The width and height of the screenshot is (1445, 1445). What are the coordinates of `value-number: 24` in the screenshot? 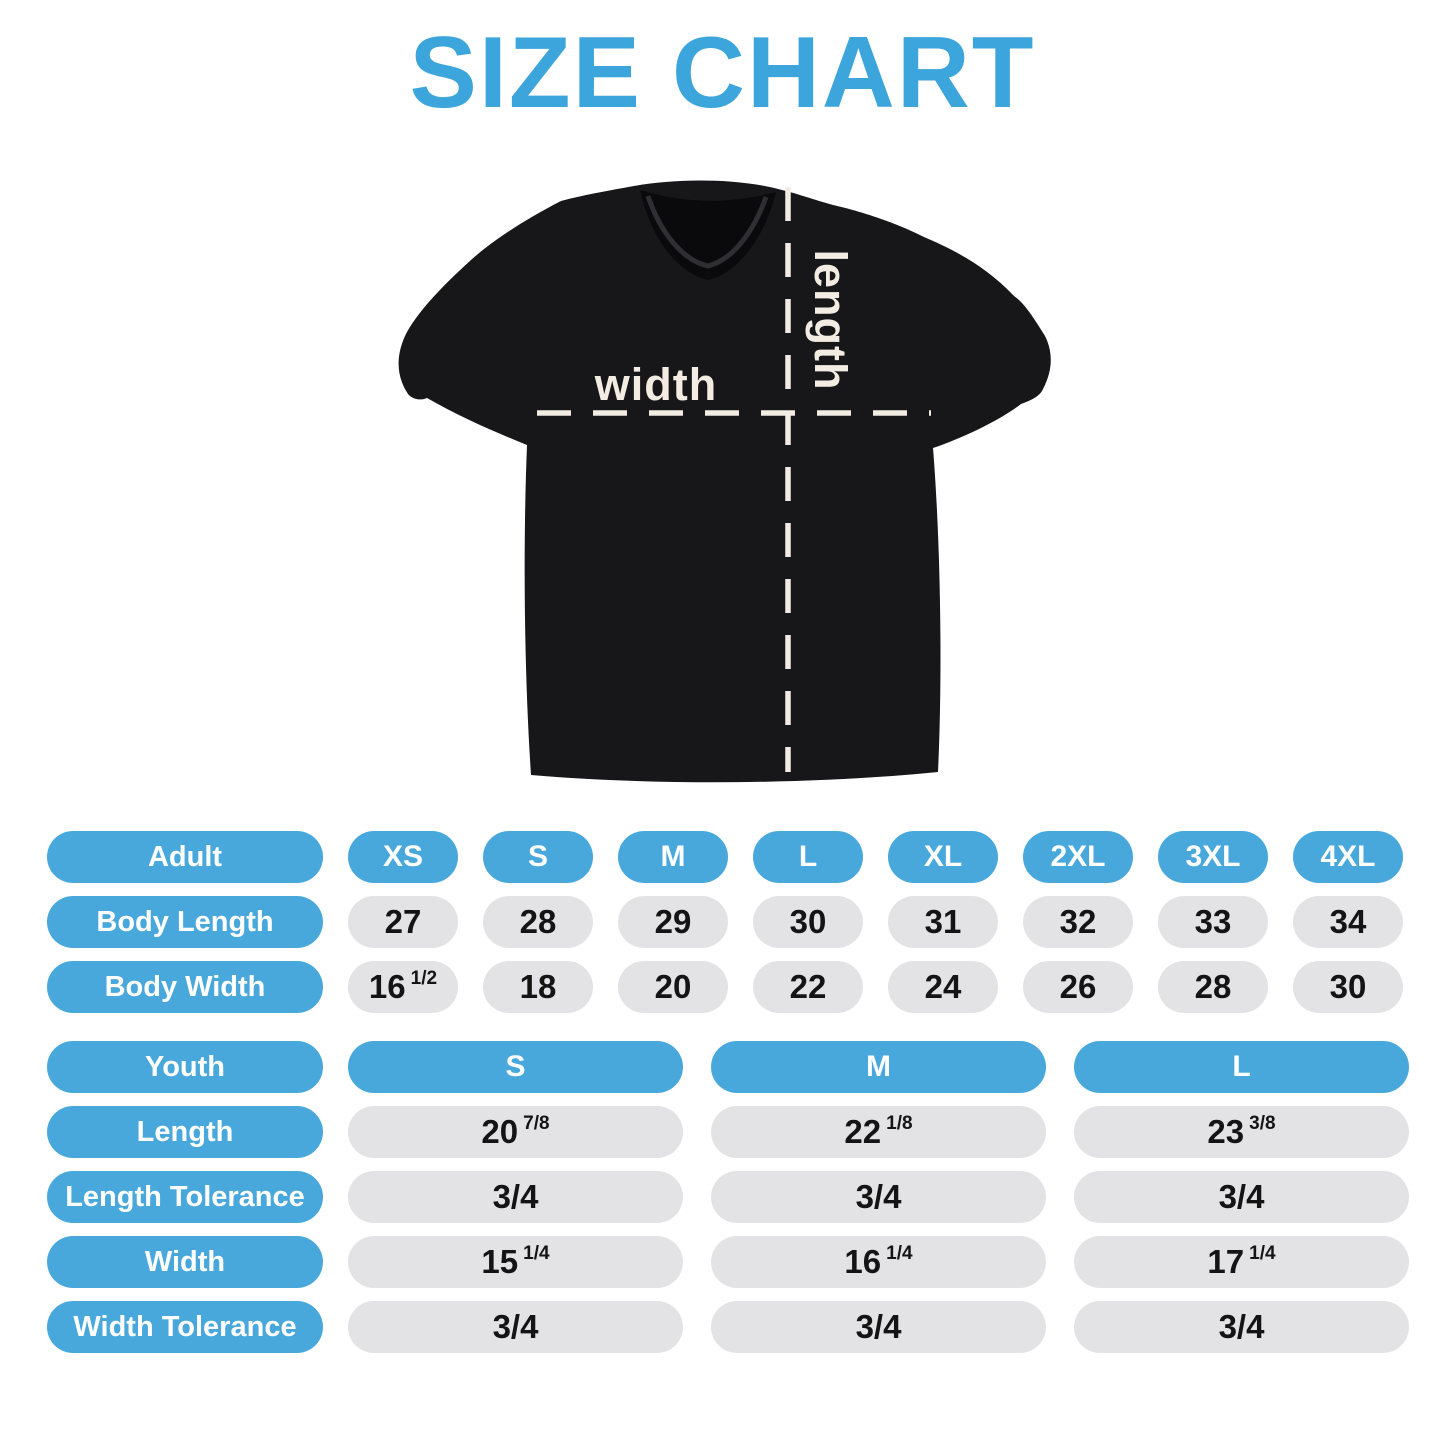 It's located at (943, 986).